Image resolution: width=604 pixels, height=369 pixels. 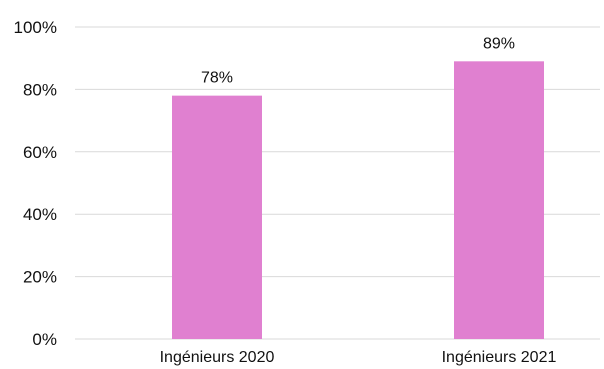 What do you see at coordinates (358, 60) in the screenshot?
I see `data-labels: 78% 89%` at bounding box center [358, 60].